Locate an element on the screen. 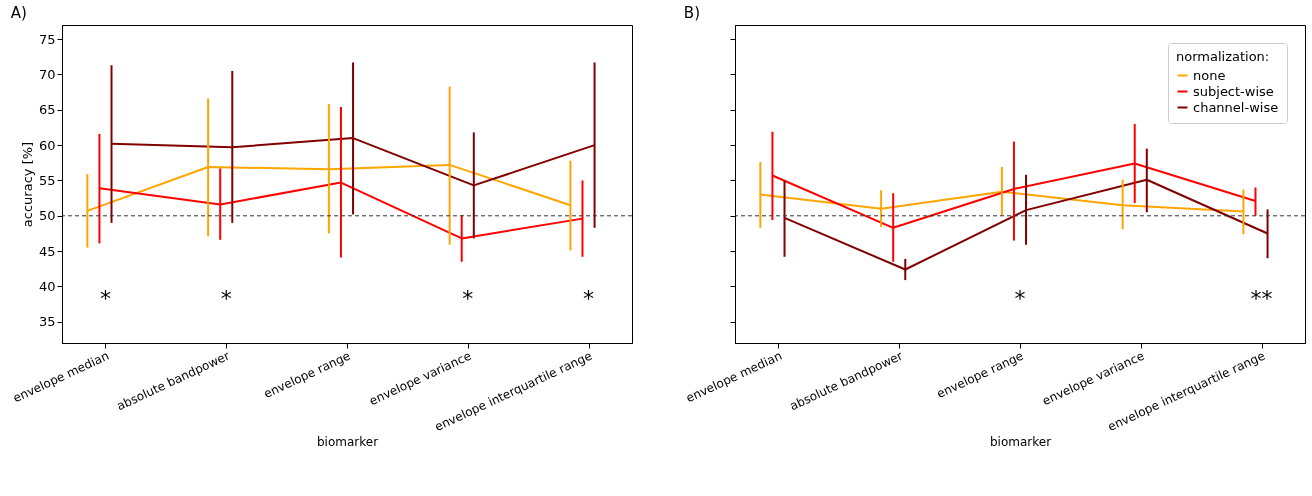 This screenshot has height=496, width=1312. legend-label: none is located at coordinates (1209, 75).